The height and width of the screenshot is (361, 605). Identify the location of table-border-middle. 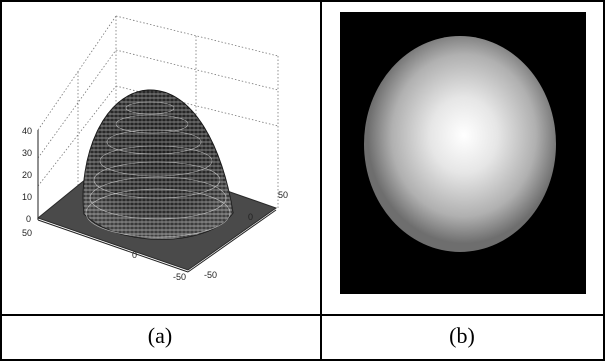
(321, 180).